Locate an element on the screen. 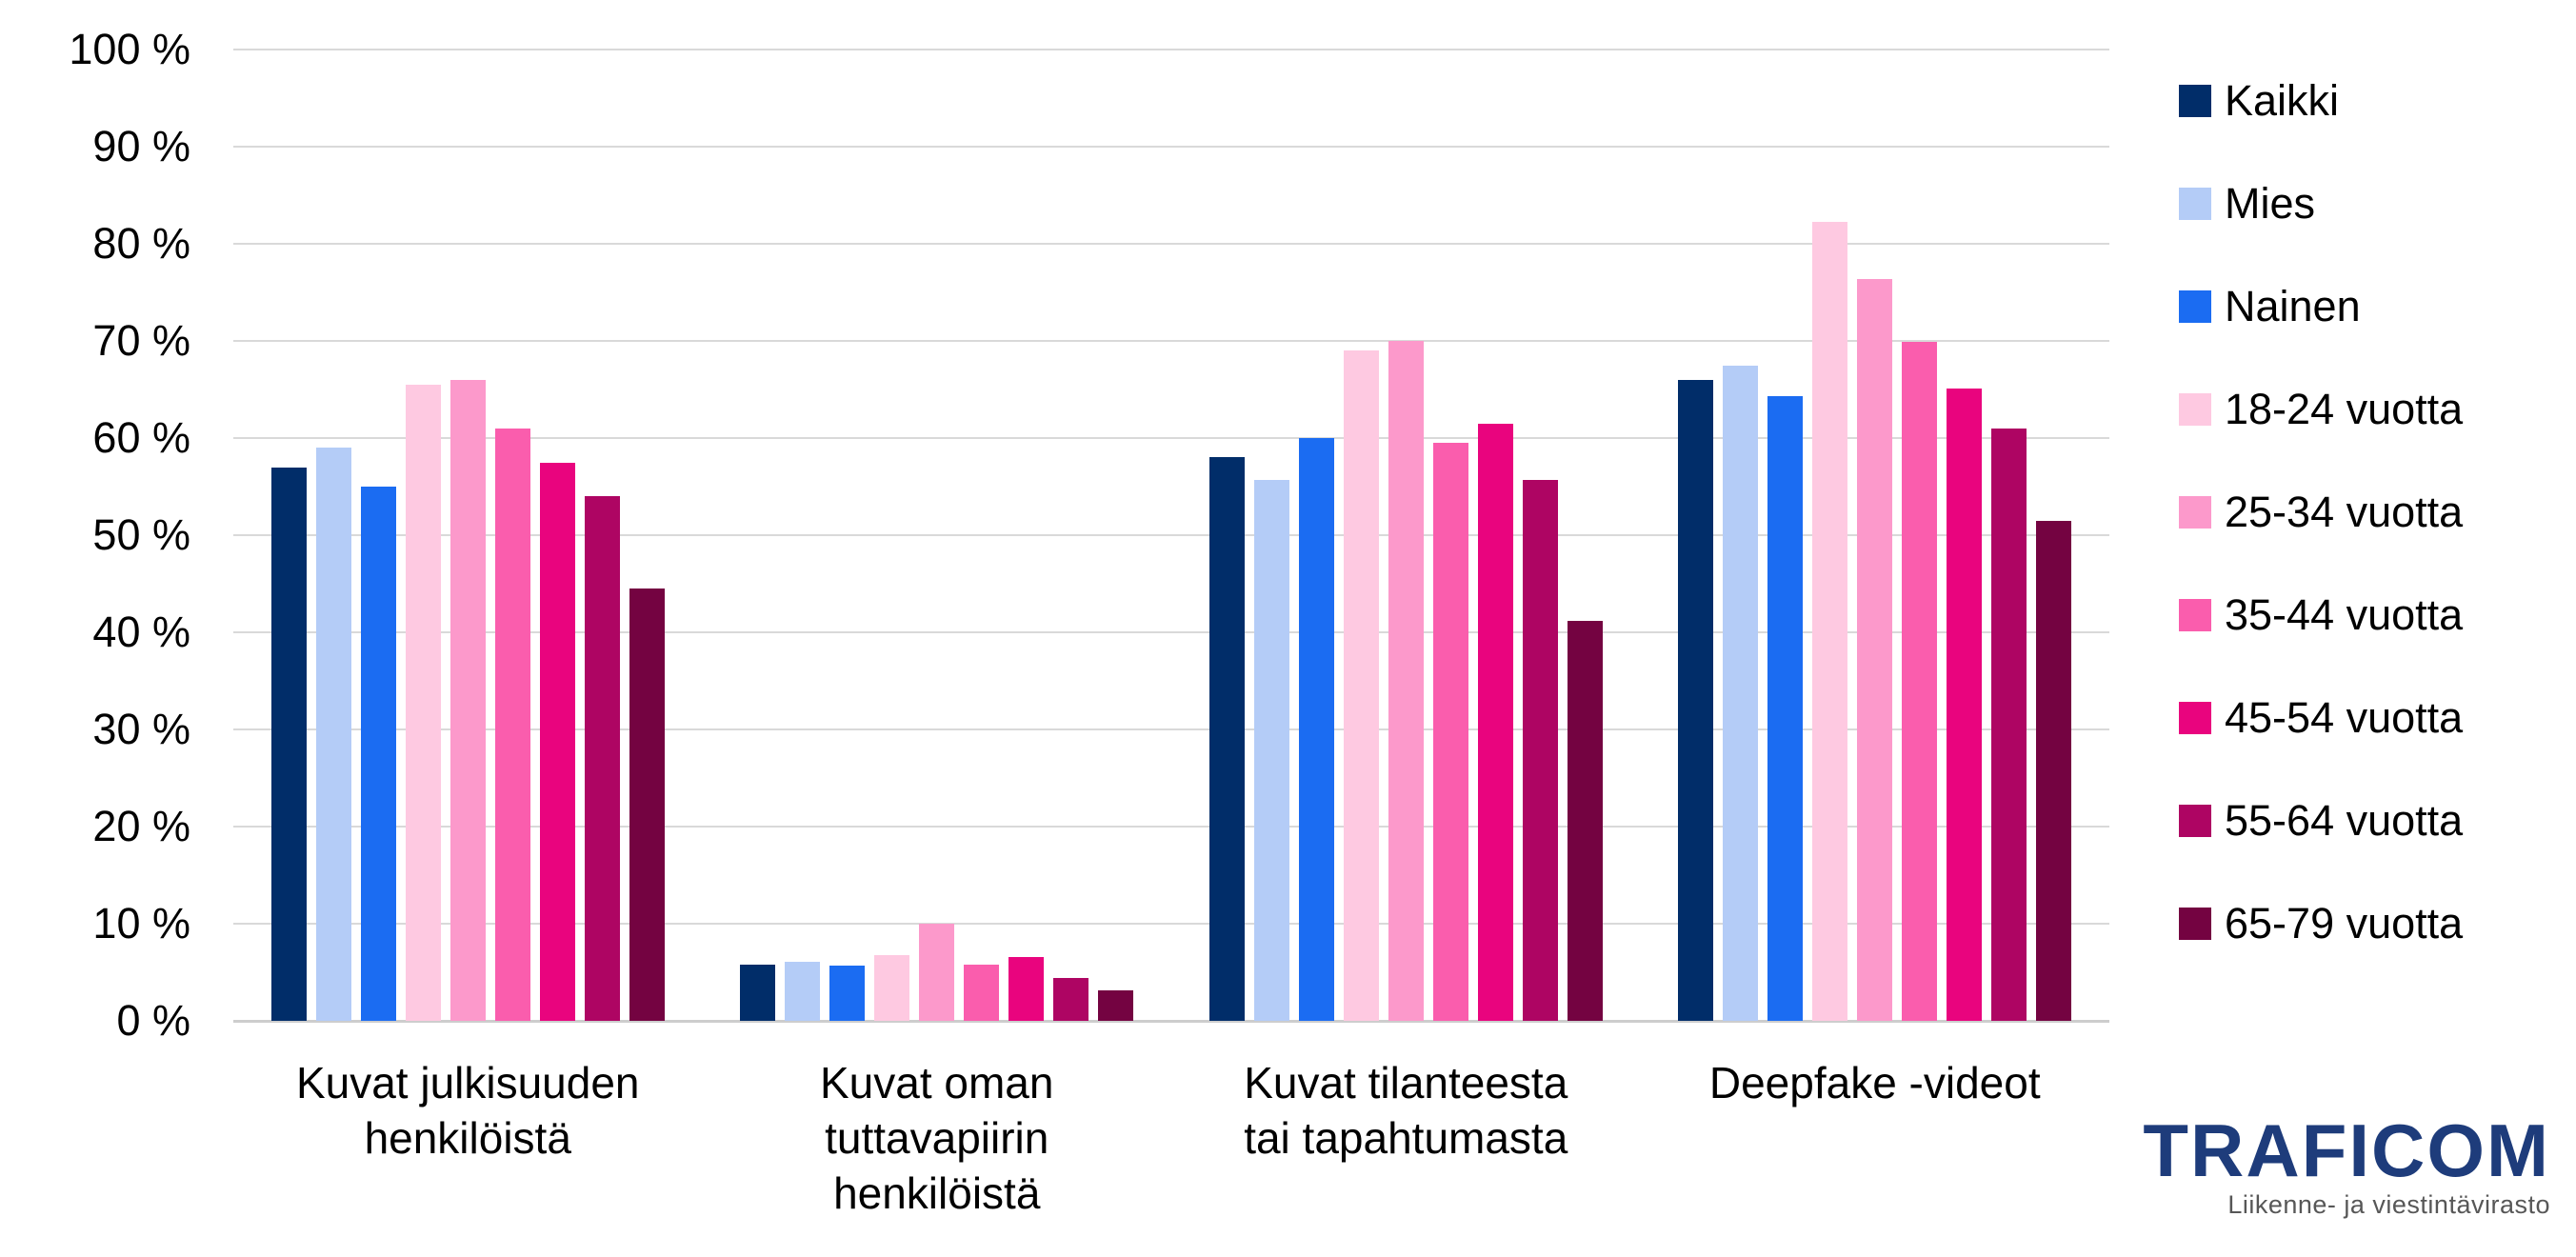  legend-label: Mies is located at coordinates (2270, 203).